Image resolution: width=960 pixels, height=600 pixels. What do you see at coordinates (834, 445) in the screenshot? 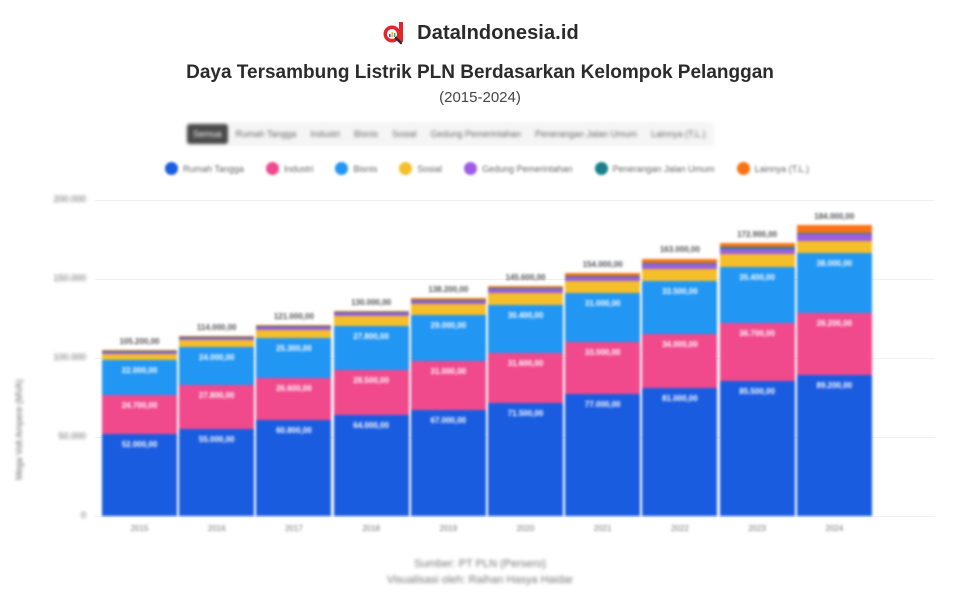
I see `bar-segment-rumah-tangga: 89.200,00` at bounding box center [834, 445].